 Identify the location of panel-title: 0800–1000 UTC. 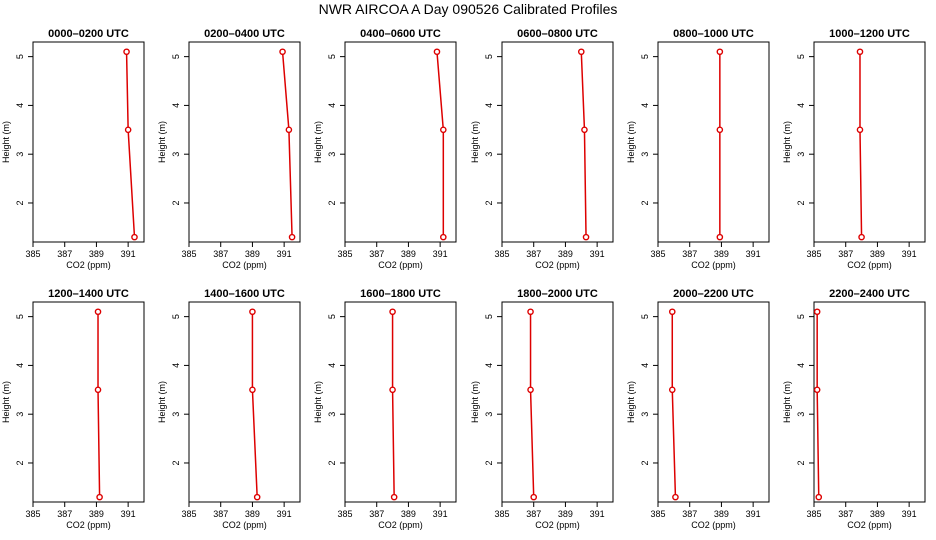
(713, 34).